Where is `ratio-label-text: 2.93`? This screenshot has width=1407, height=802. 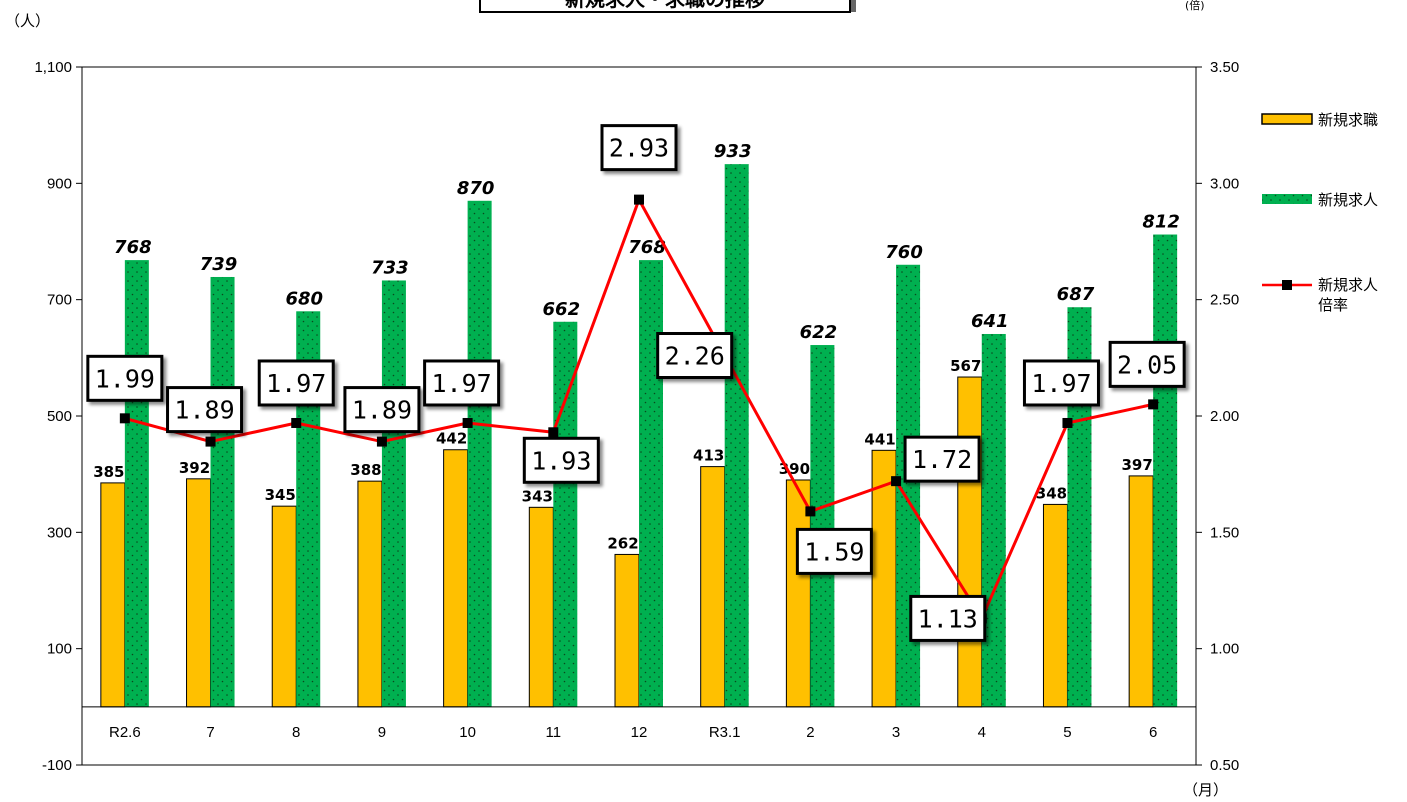
ratio-label-text: 2.93 is located at coordinates (639, 148).